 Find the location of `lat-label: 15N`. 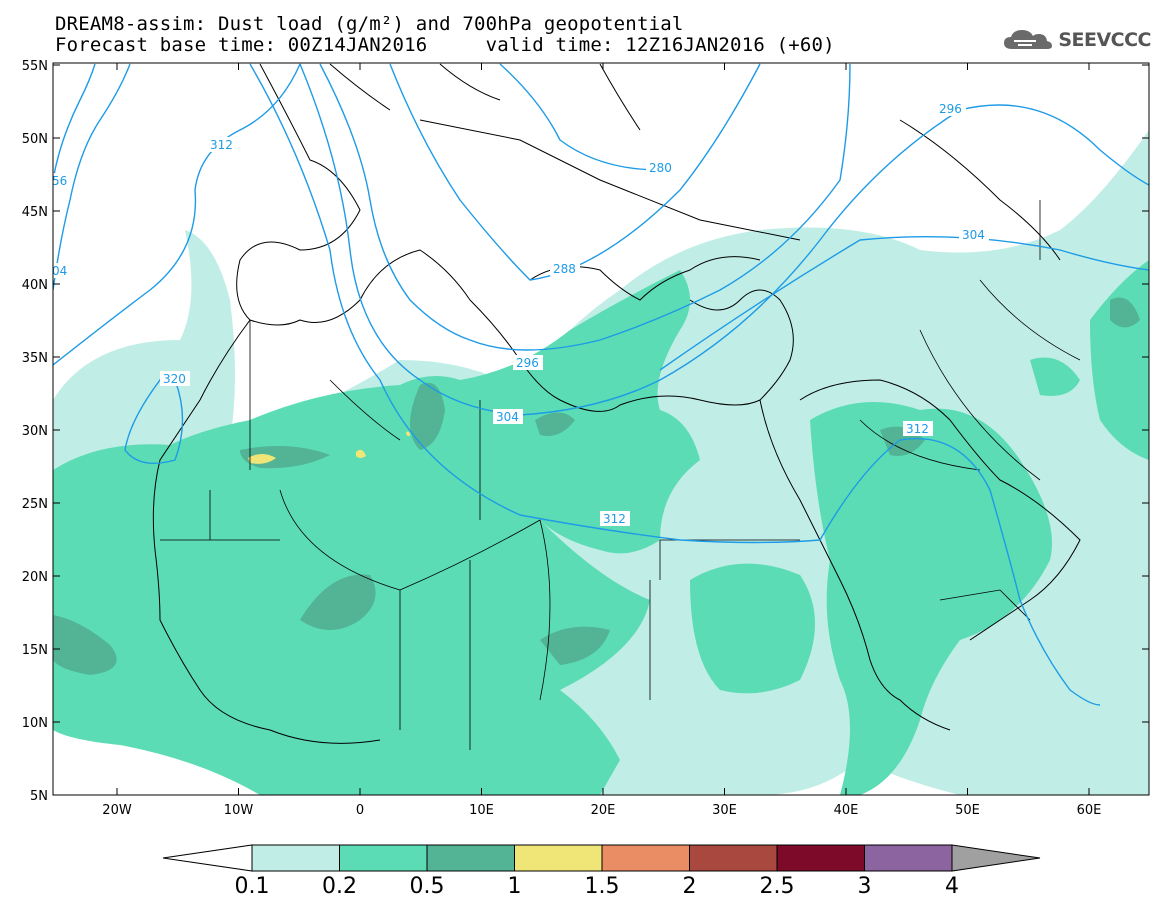

lat-label: 15N is located at coordinates (35, 650).